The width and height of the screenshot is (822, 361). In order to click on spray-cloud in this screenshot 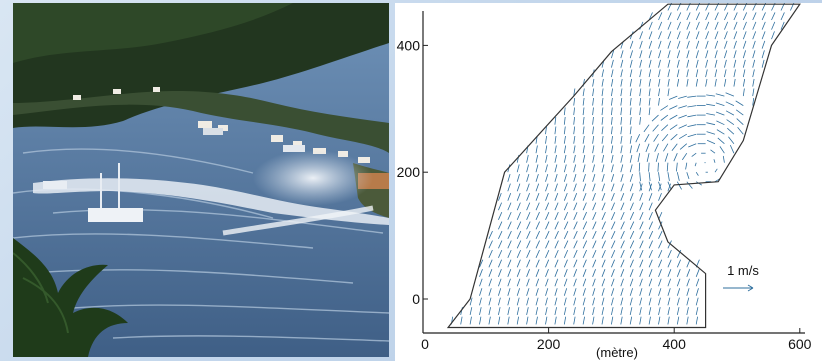, I will do `click(313, 178)`.